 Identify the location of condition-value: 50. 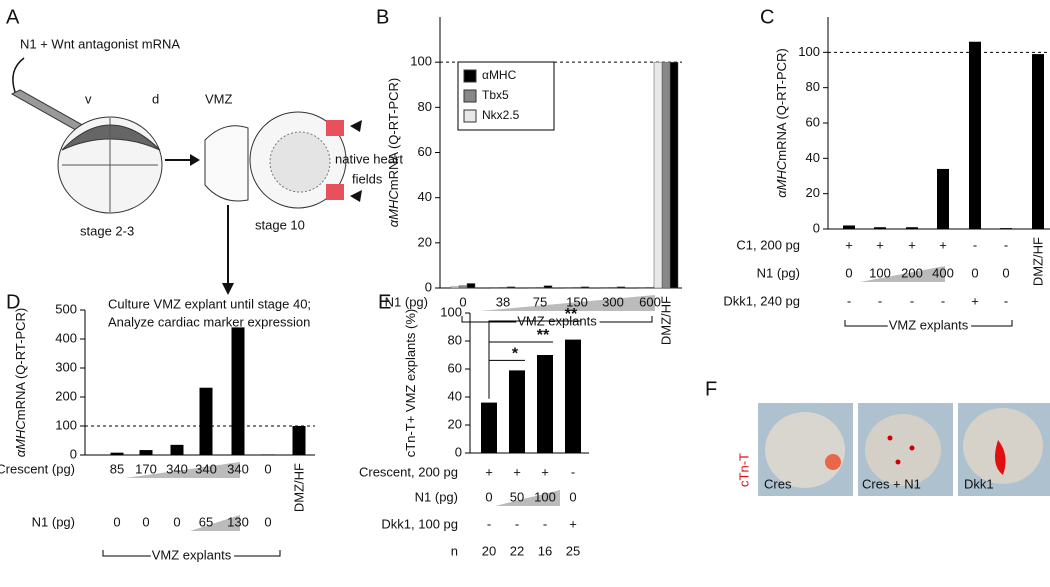
(517, 496).